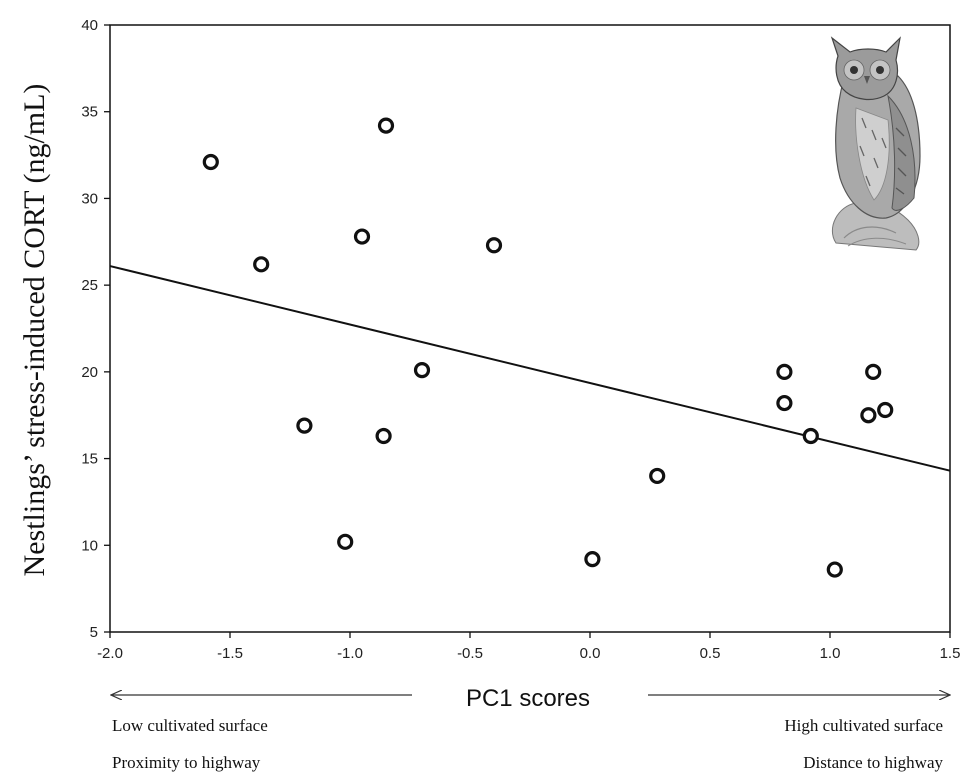 The height and width of the screenshot is (776, 966). What do you see at coordinates (528, 698) in the screenshot?
I see `x-axis-label: PC1 scores` at bounding box center [528, 698].